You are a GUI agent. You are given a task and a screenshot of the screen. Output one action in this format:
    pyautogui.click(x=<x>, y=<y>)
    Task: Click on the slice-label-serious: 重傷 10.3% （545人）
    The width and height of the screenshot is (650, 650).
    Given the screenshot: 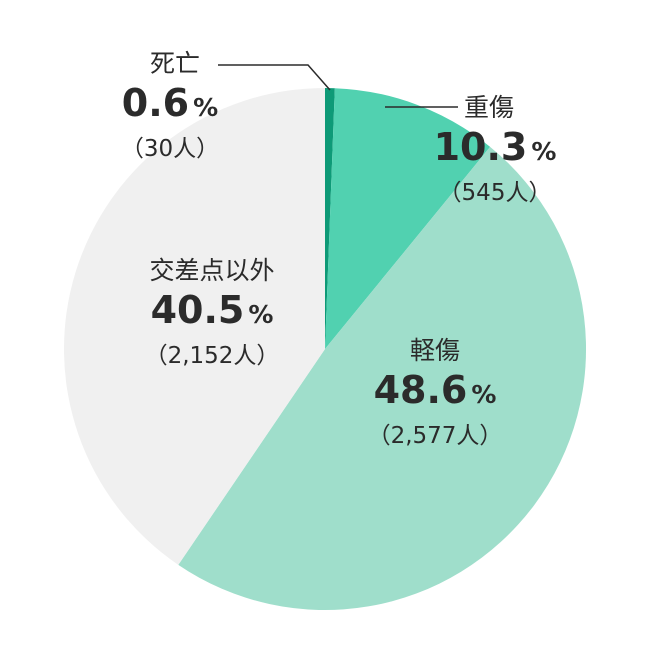 What is the action you would take?
    pyautogui.click(x=495, y=150)
    